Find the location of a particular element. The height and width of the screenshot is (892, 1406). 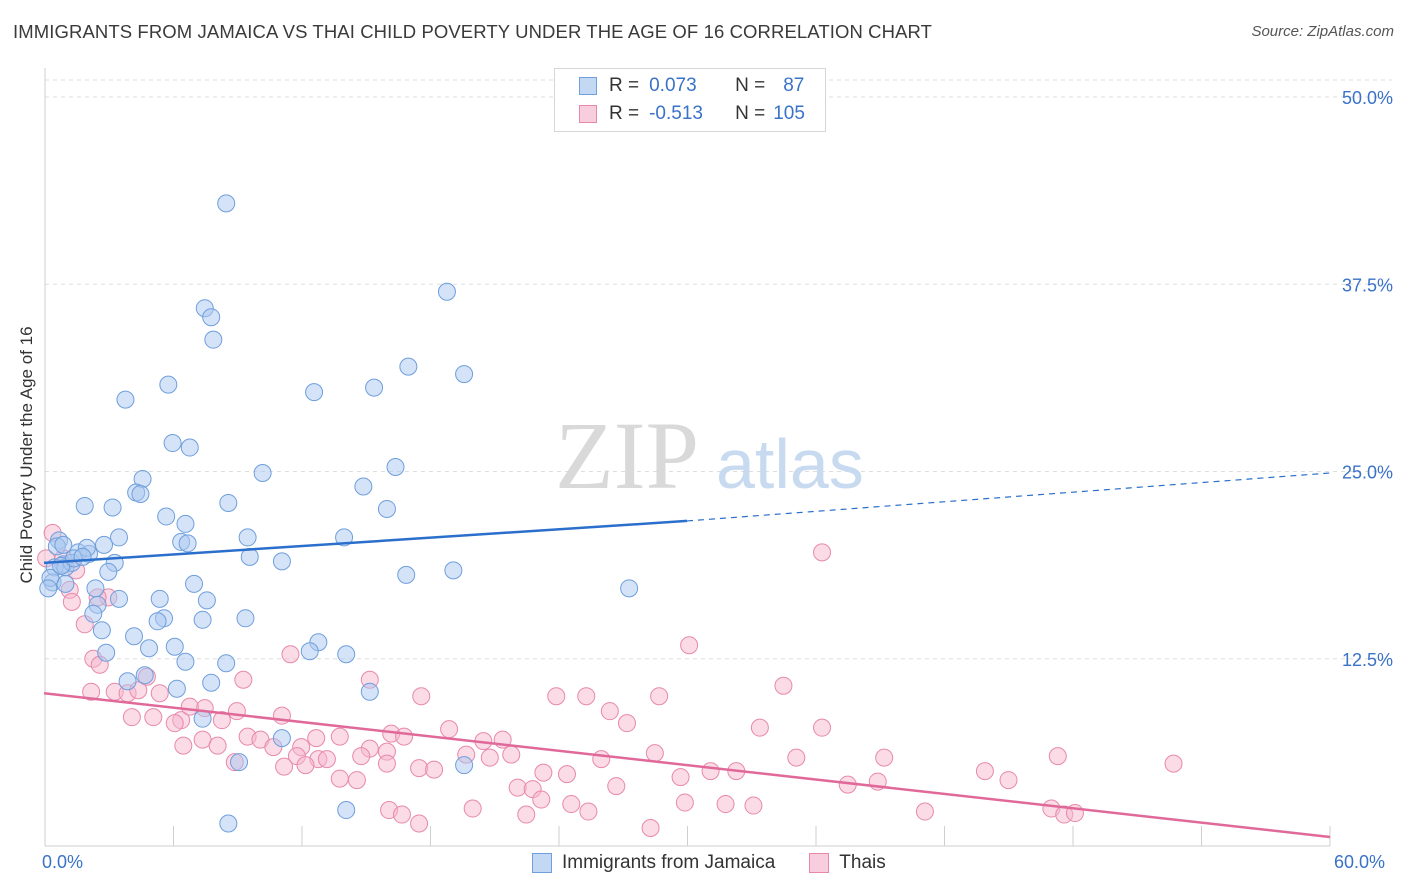

legend-item-thais: Thais is located at coordinates (847, 863).